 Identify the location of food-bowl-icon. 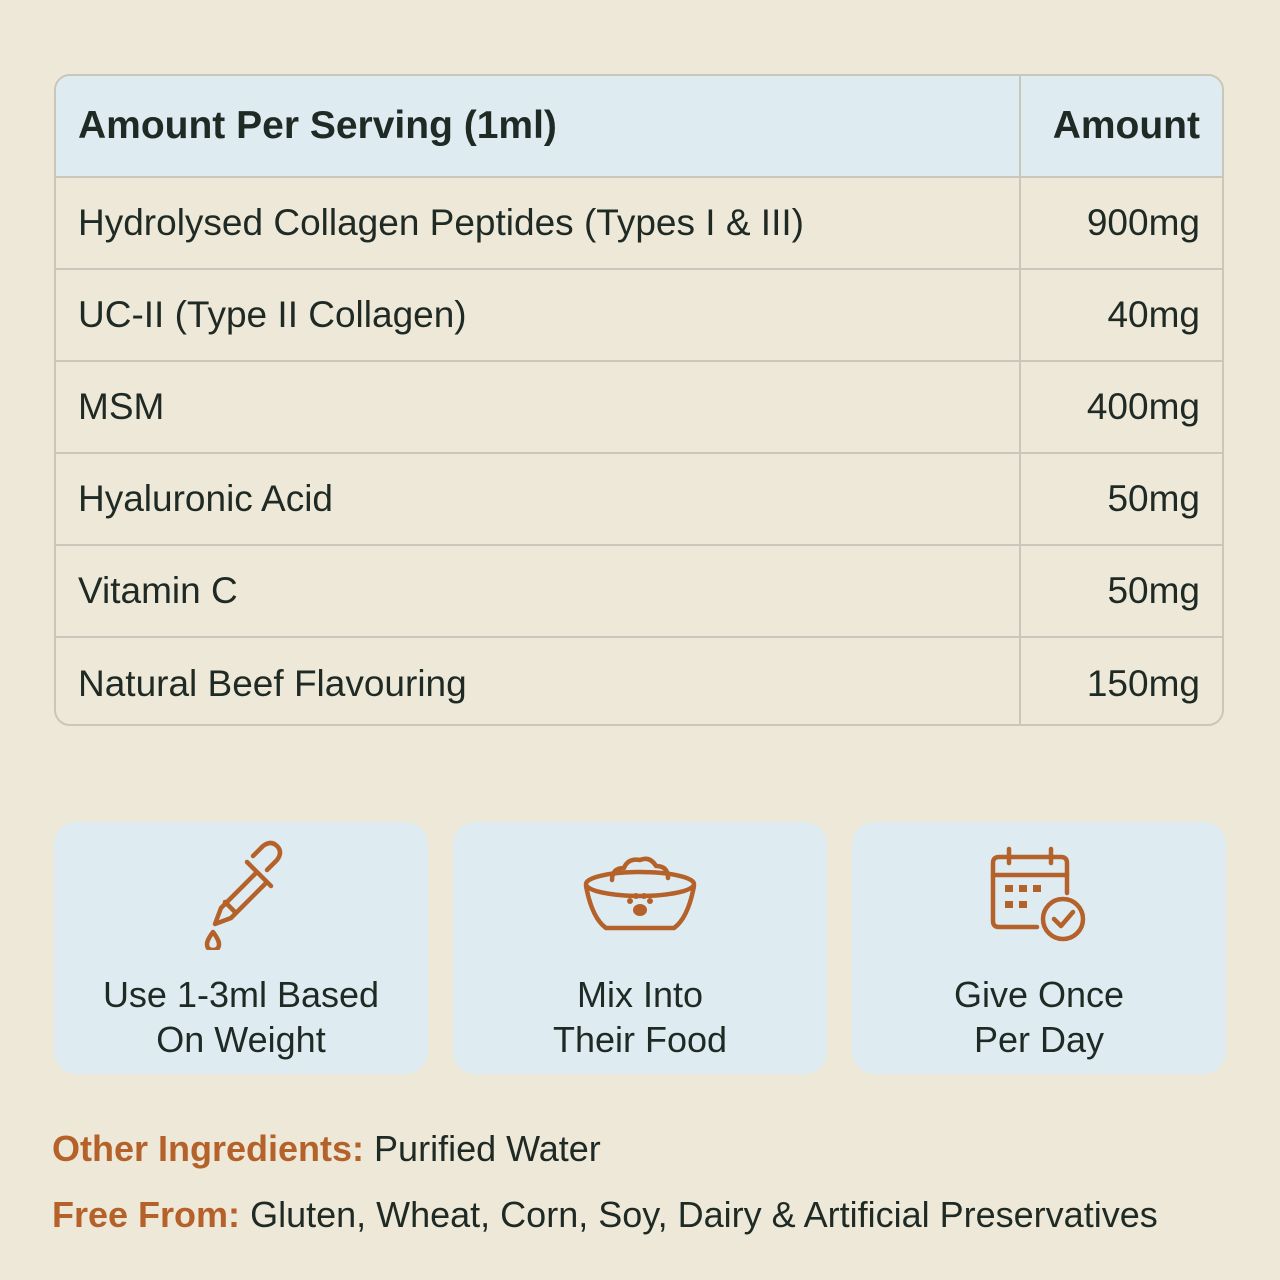
(640, 895).